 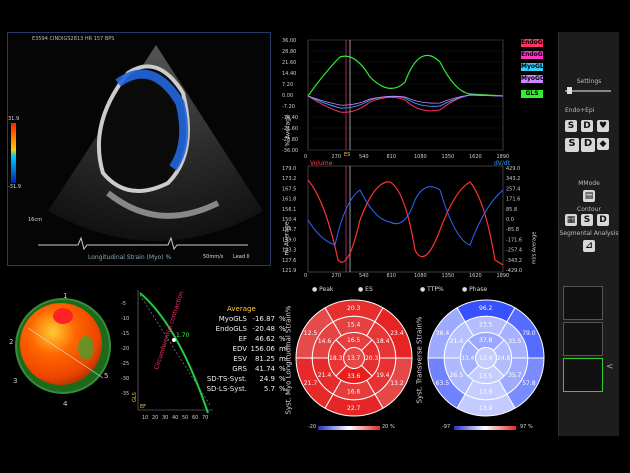 I want to click on stats-name: EndoGLS, so click(x=231, y=329).